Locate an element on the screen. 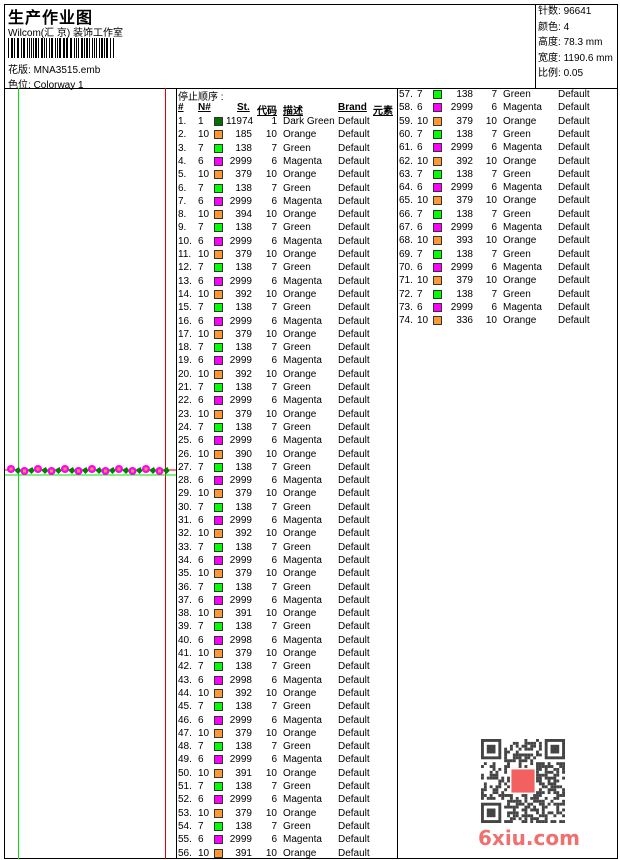  table-row: 23. 10 379 10 Orange Default is located at coordinates (287, 414).